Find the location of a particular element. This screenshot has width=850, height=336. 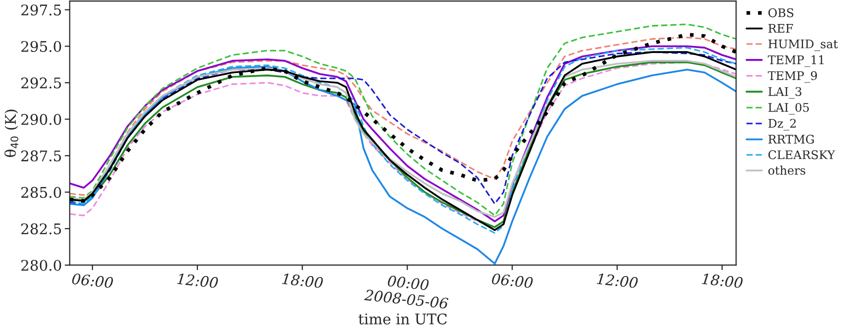

legend-label: LAI_05 is located at coordinates (788, 108).